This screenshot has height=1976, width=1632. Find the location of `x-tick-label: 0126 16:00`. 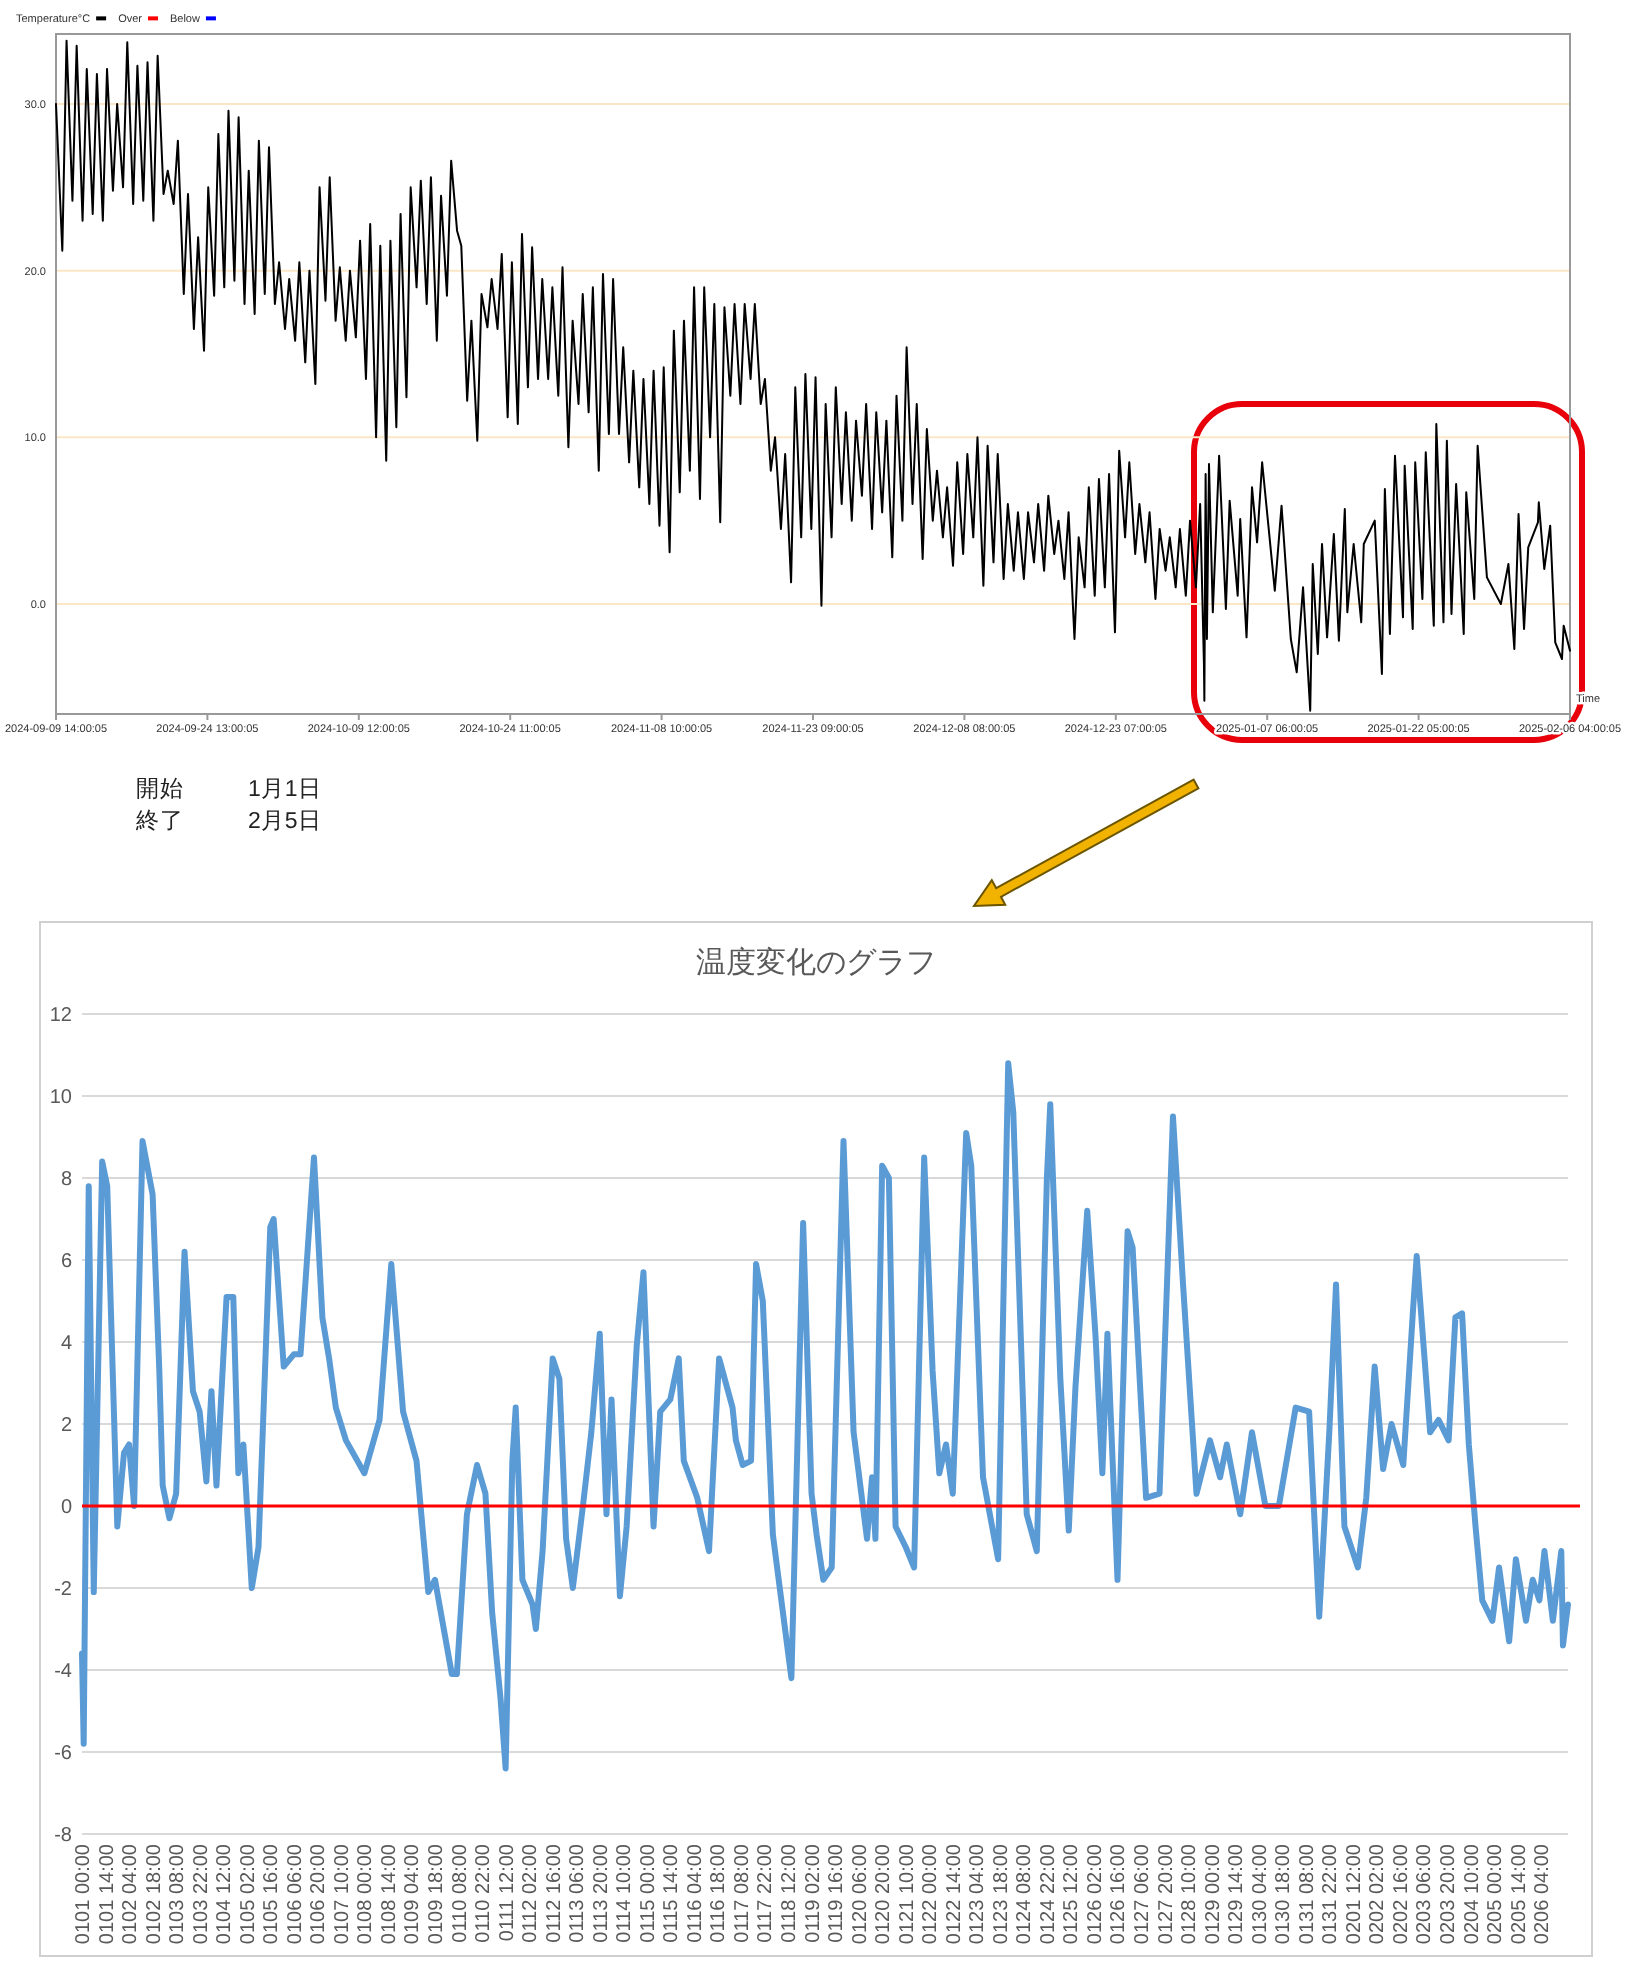

x-tick-label: 0126 16:00 is located at coordinates (1119, 1894).